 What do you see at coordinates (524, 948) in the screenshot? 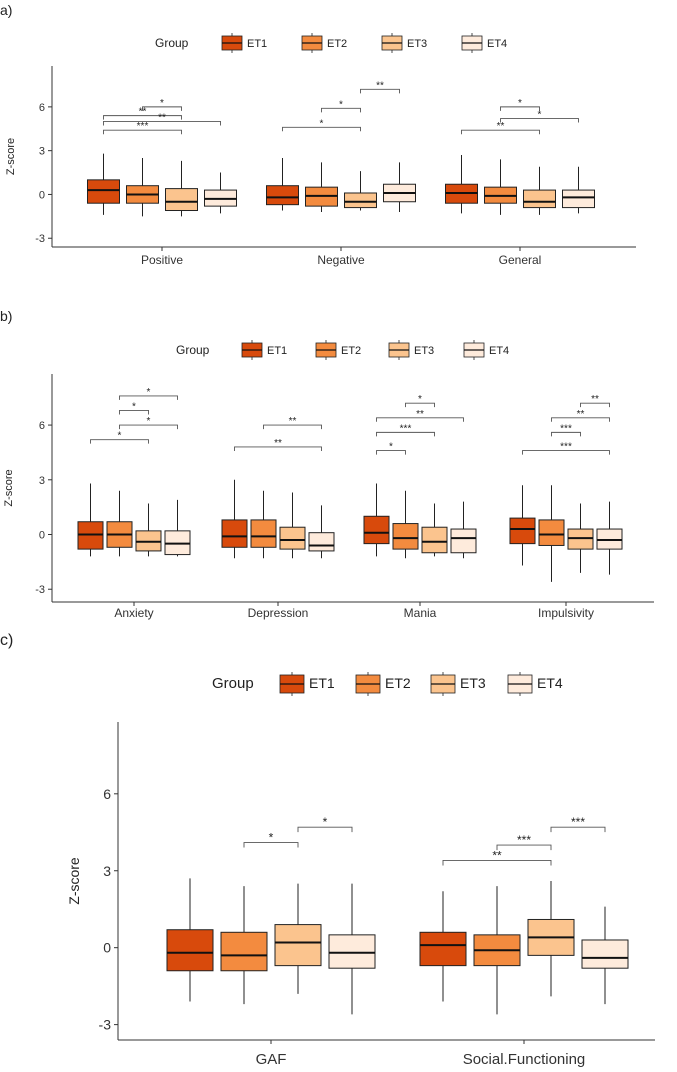
I see `box-group-social-functioning` at bounding box center [524, 948].